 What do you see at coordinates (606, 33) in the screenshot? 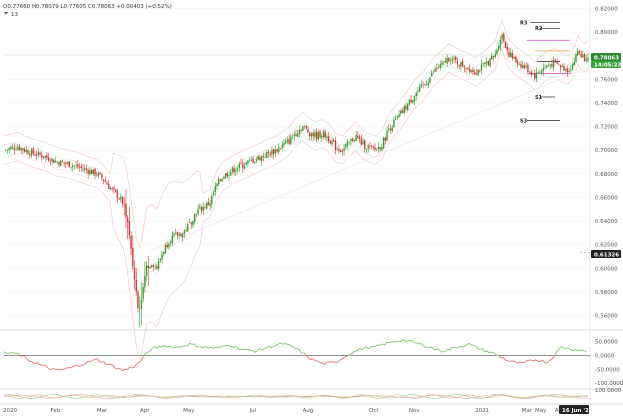
I see `price-tick-label: 0.80000` at bounding box center [606, 33].